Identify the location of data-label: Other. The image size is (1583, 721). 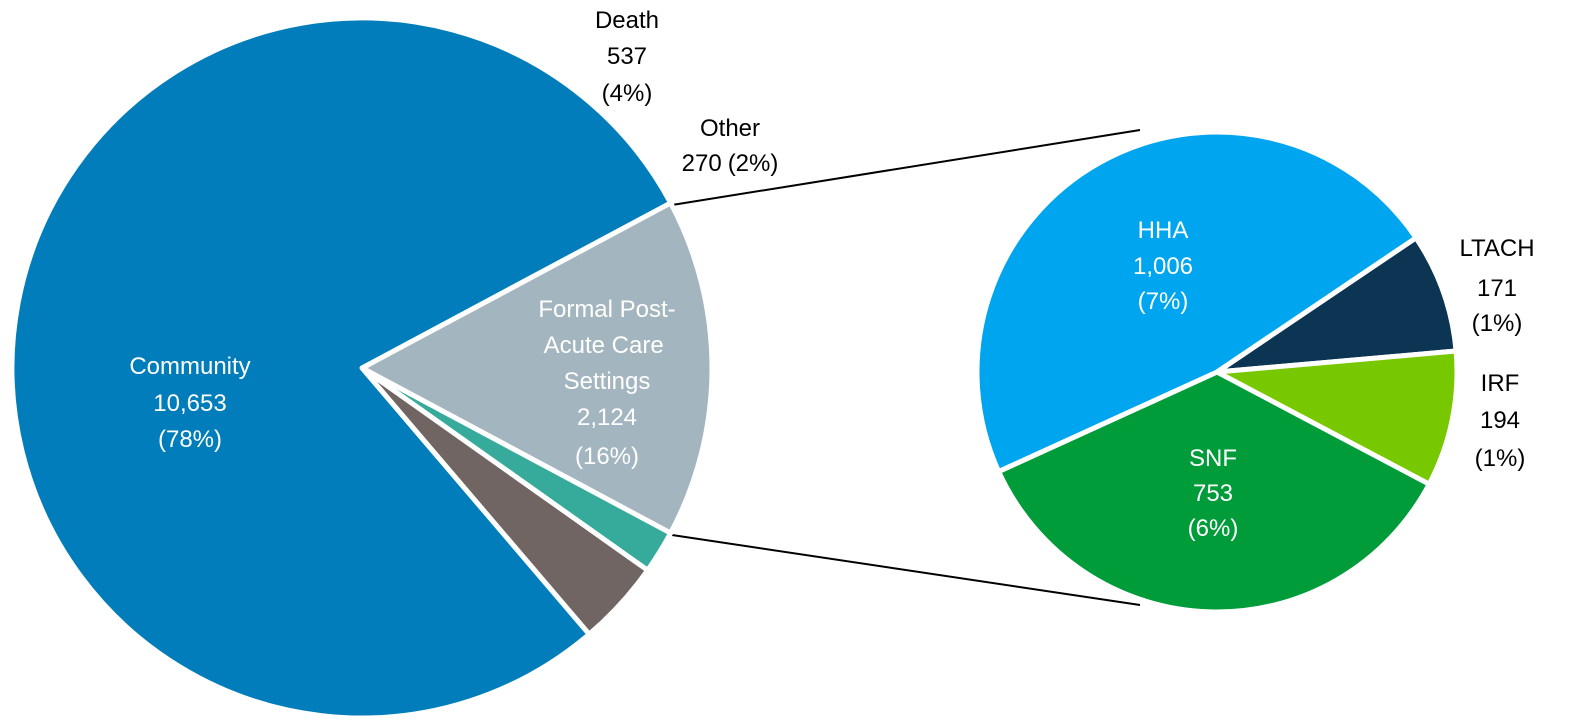
(730, 128).